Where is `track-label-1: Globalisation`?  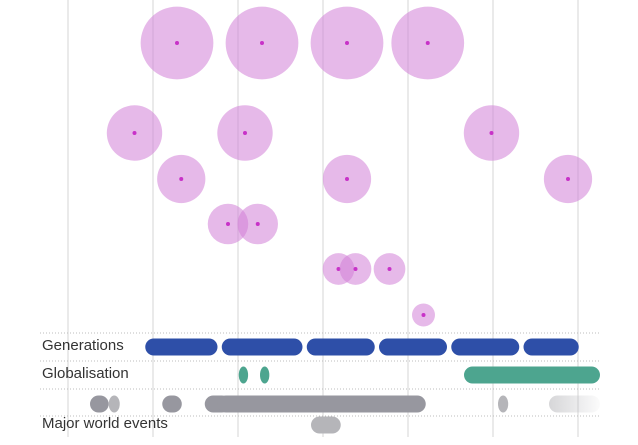 track-label-1: Globalisation is located at coordinates (85, 373).